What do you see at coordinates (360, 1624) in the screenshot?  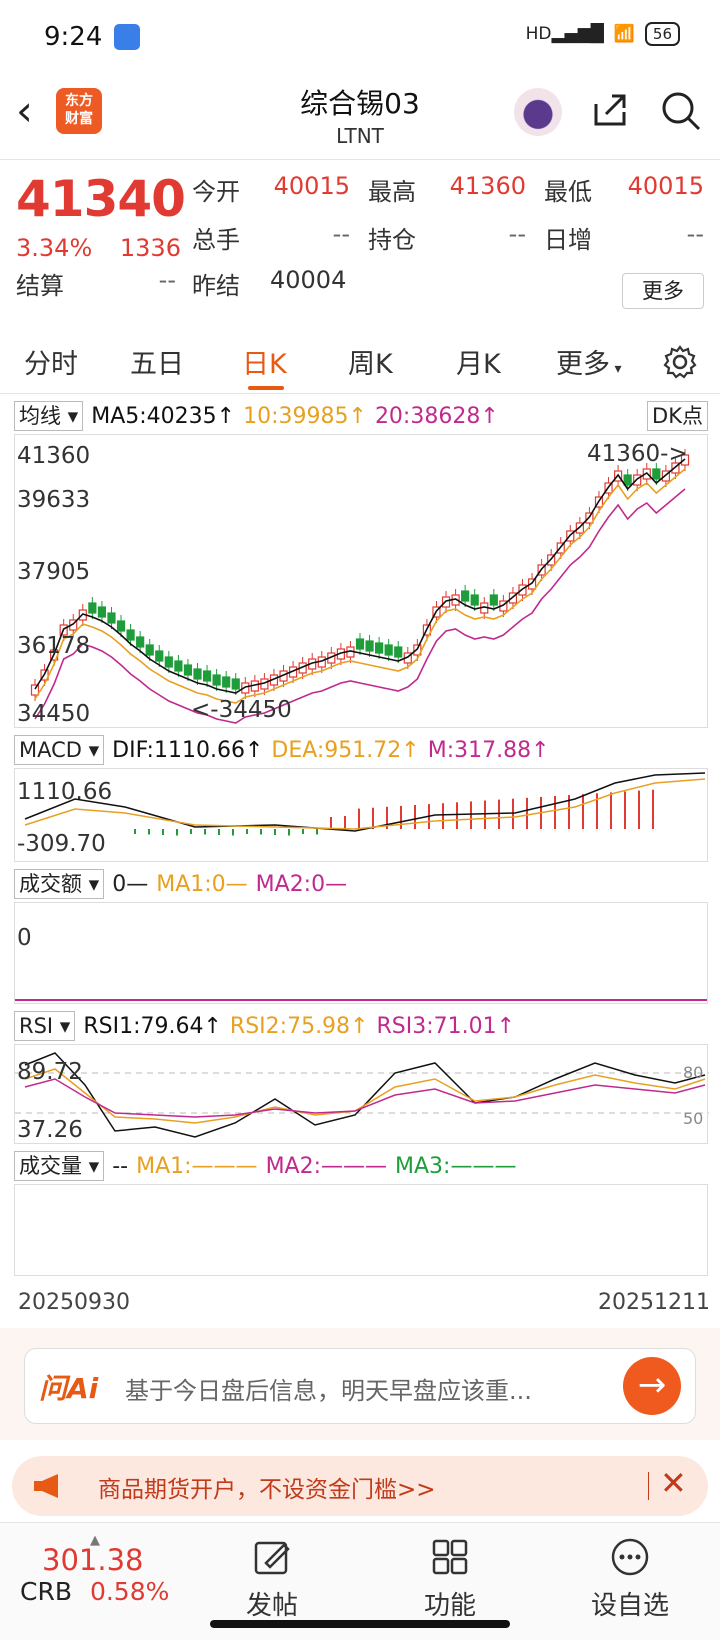 I see `home-indicator` at bounding box center [360, 1624].